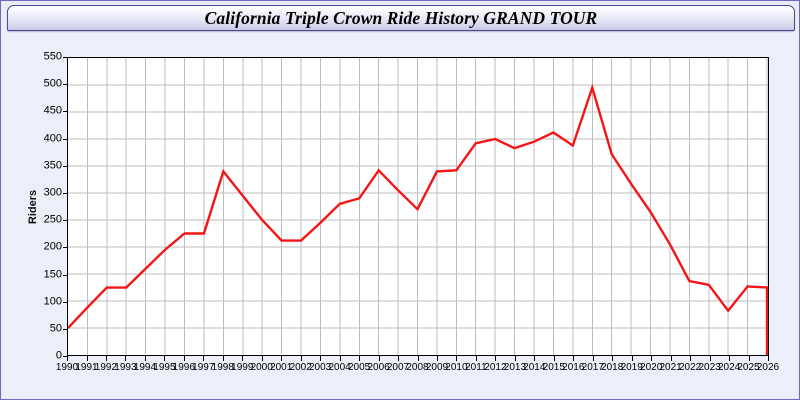 Image resolution: width=800 pixels, height=400 pixels. I want to click on x-tick-label: 2012, so click(495, 367).